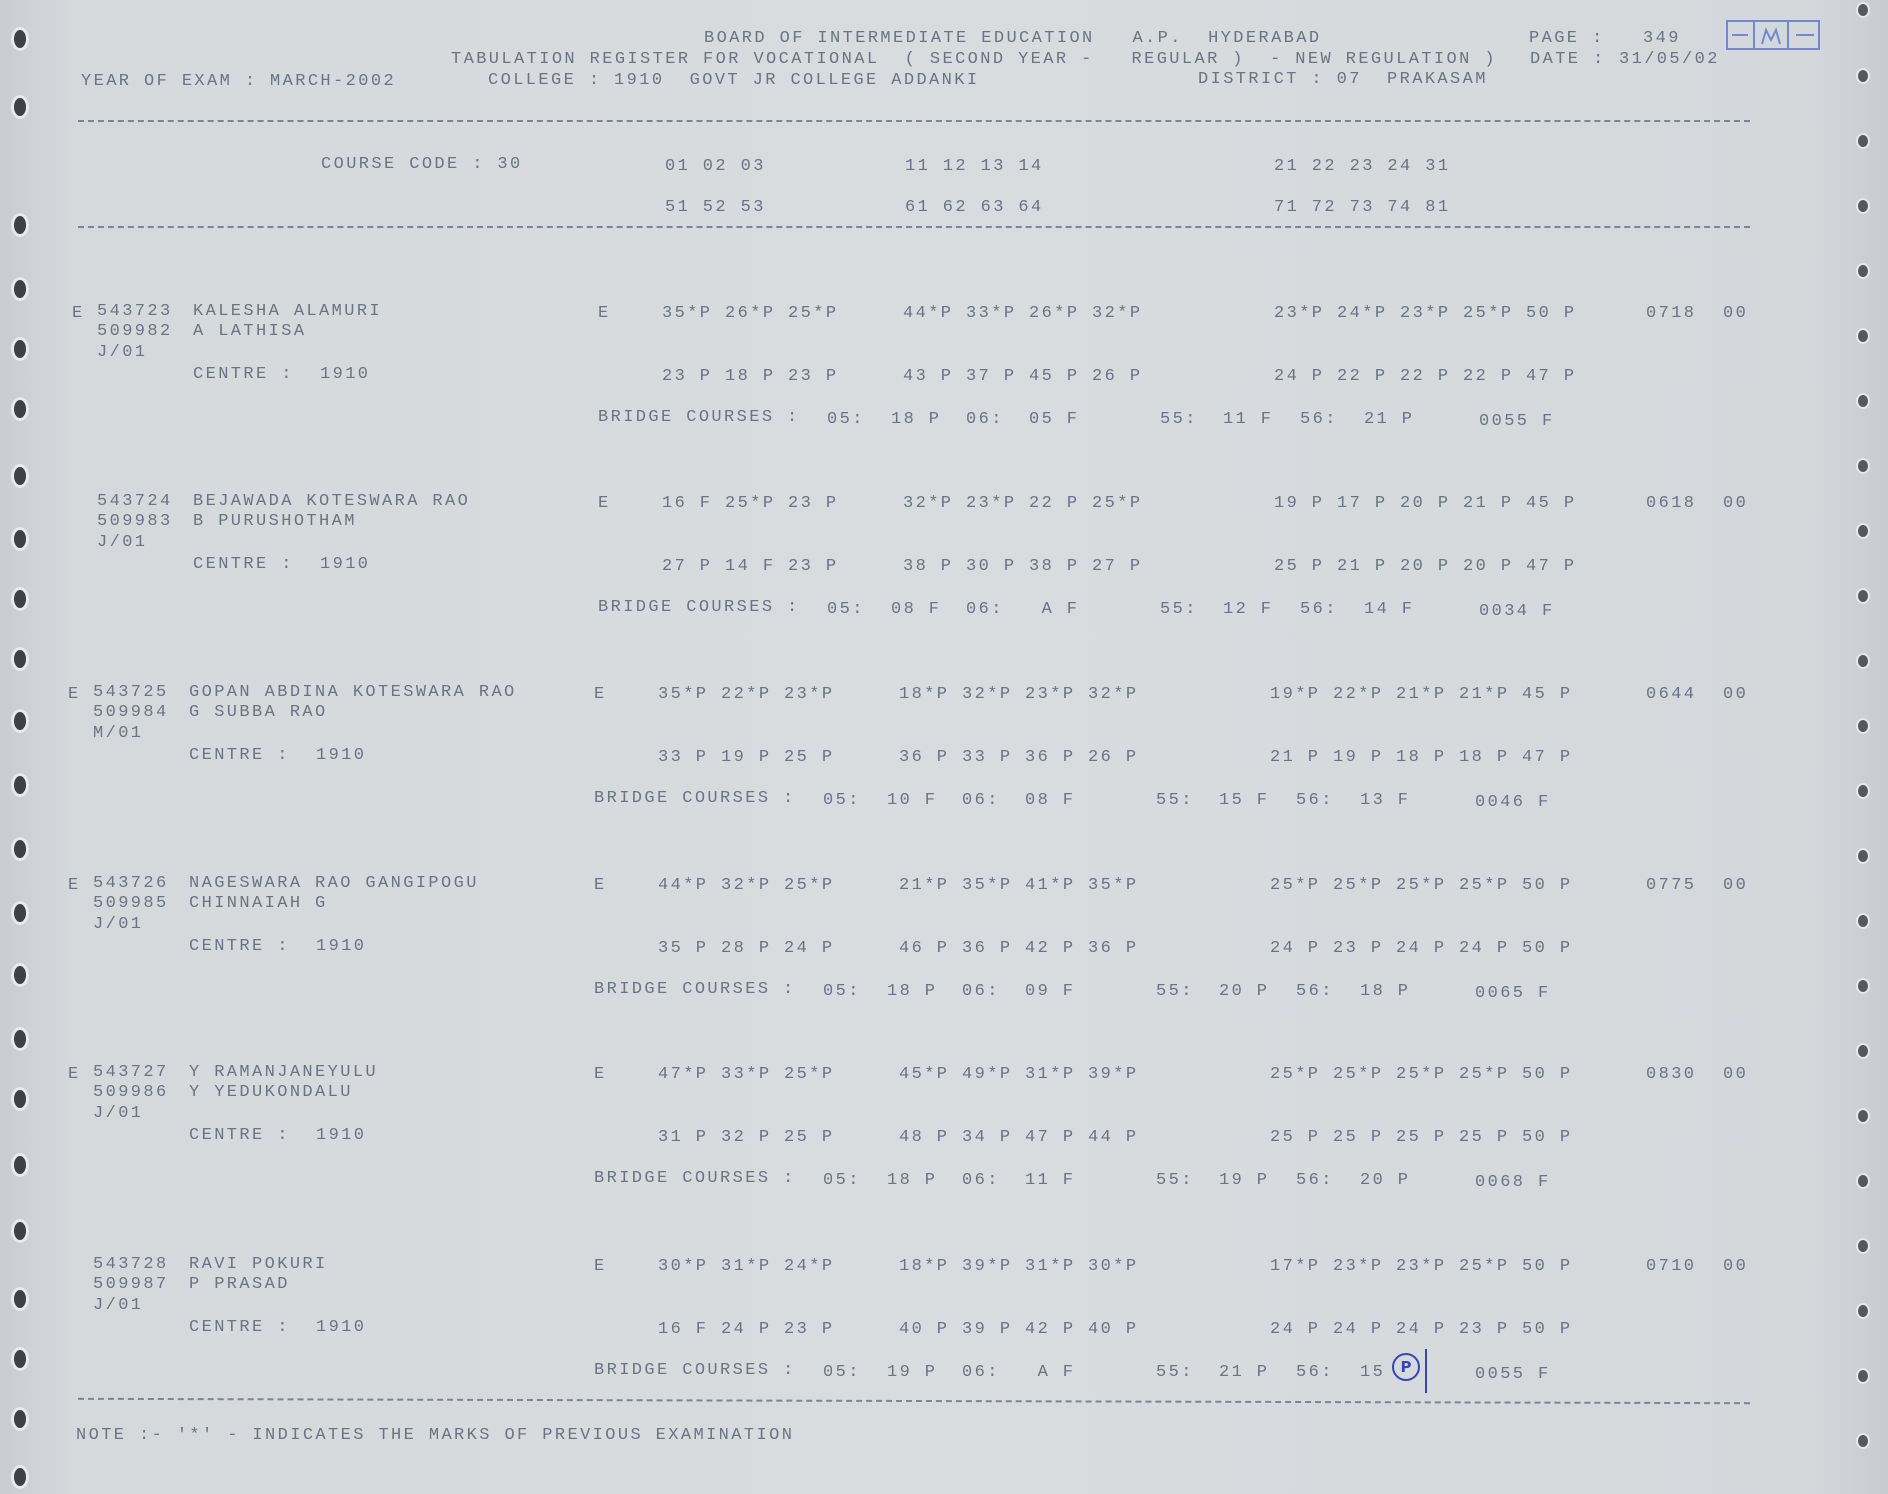 This screenshot has height=1494, width=1888. Describe the element at coordinates (1054, 419) in the screenshot. I see `bridge-course-mark: 05 F` at that location.